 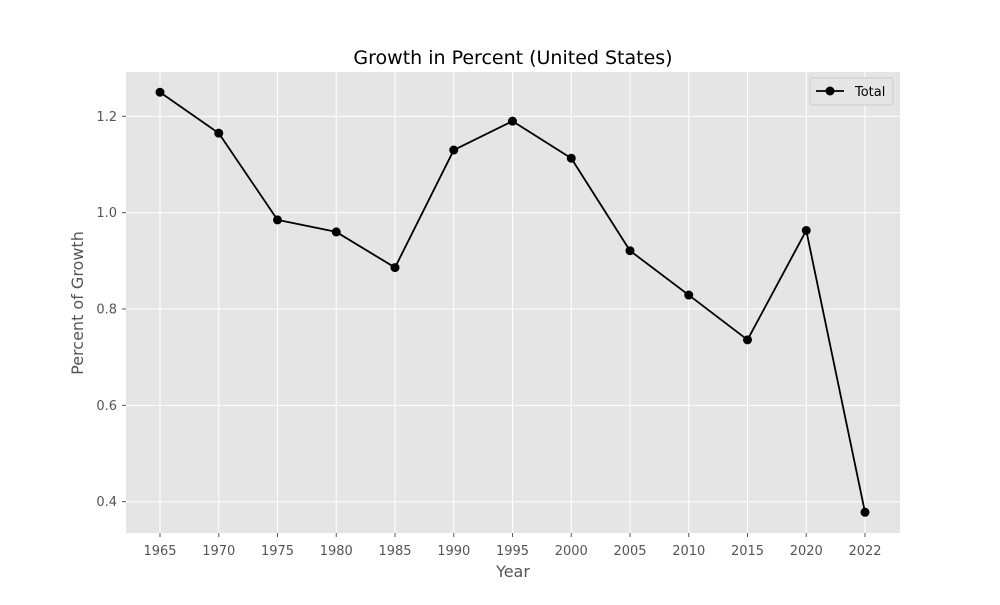 I want to click on x-tick-label: 2005, so click(x=629, y=551).